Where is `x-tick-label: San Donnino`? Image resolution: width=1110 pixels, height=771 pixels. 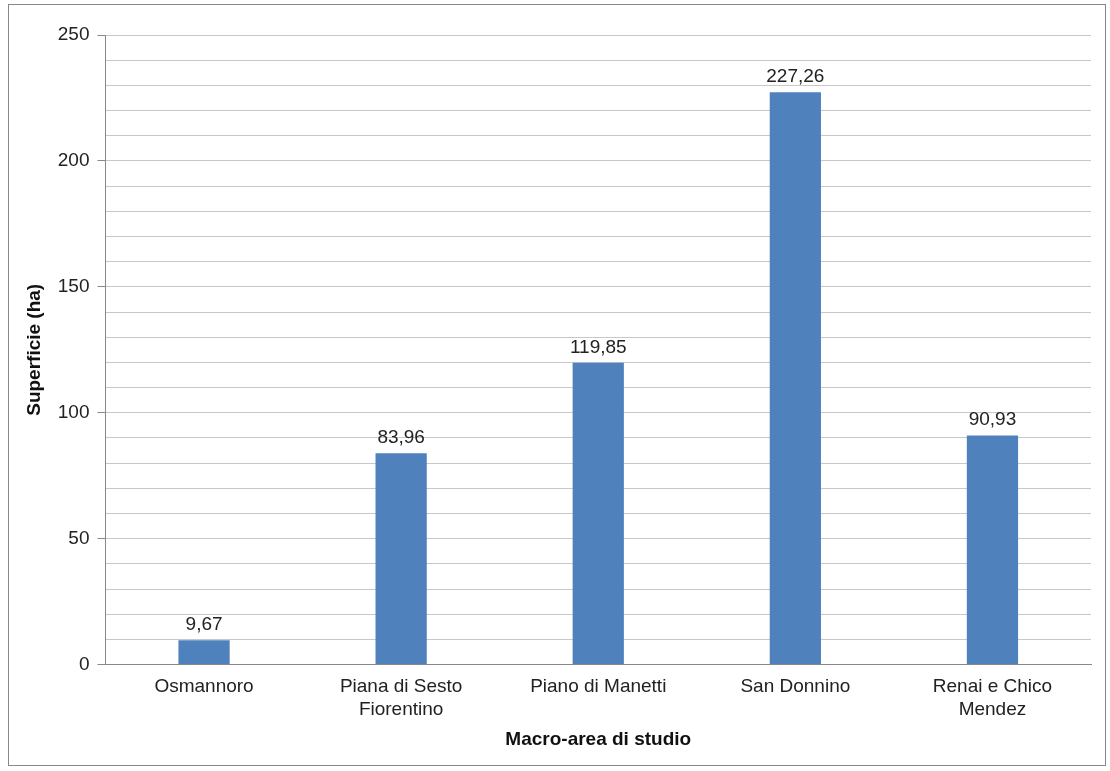
x-tick-label: San Donnino is located at coordinates (795, 686).